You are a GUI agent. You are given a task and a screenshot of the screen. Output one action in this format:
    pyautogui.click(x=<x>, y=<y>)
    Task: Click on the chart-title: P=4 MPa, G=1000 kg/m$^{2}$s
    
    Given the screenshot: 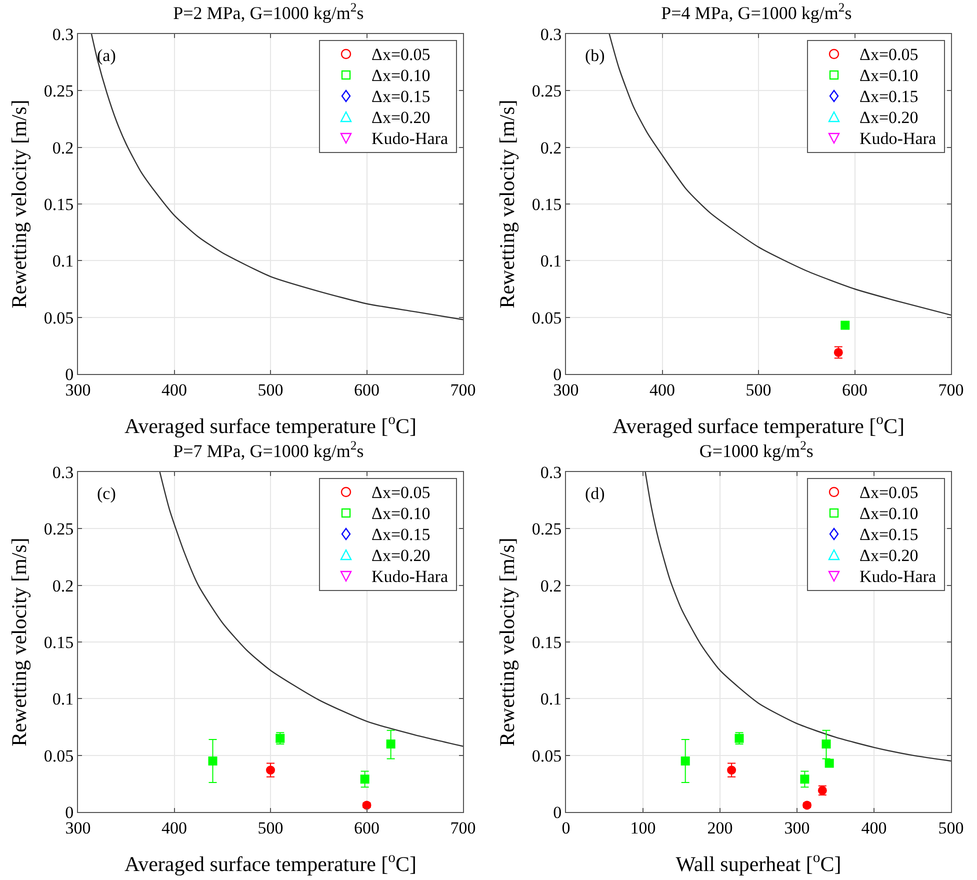 What is the action you would take?
    pyautogui.click(x=756, y=12)
    